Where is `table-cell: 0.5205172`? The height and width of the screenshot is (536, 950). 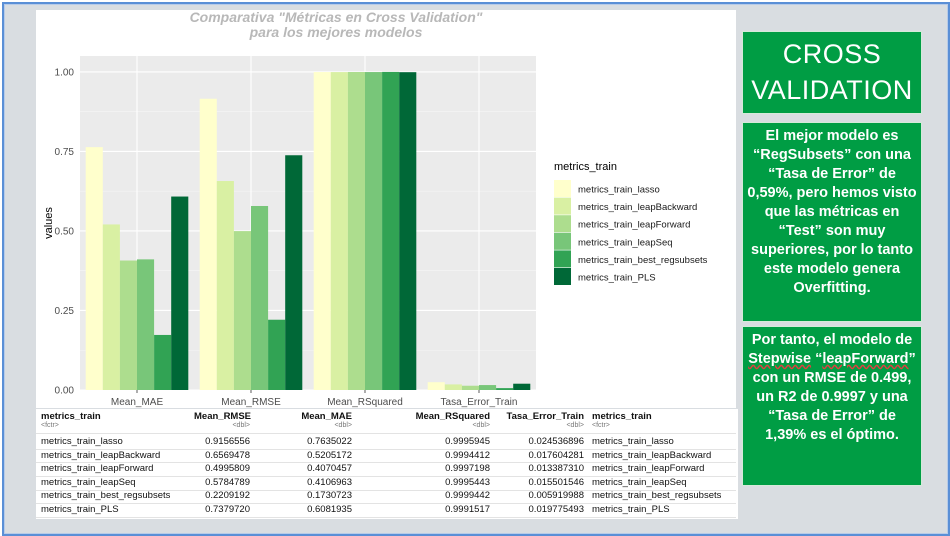 table-cell: 0.5205172 is located at coordinates (329, 455).